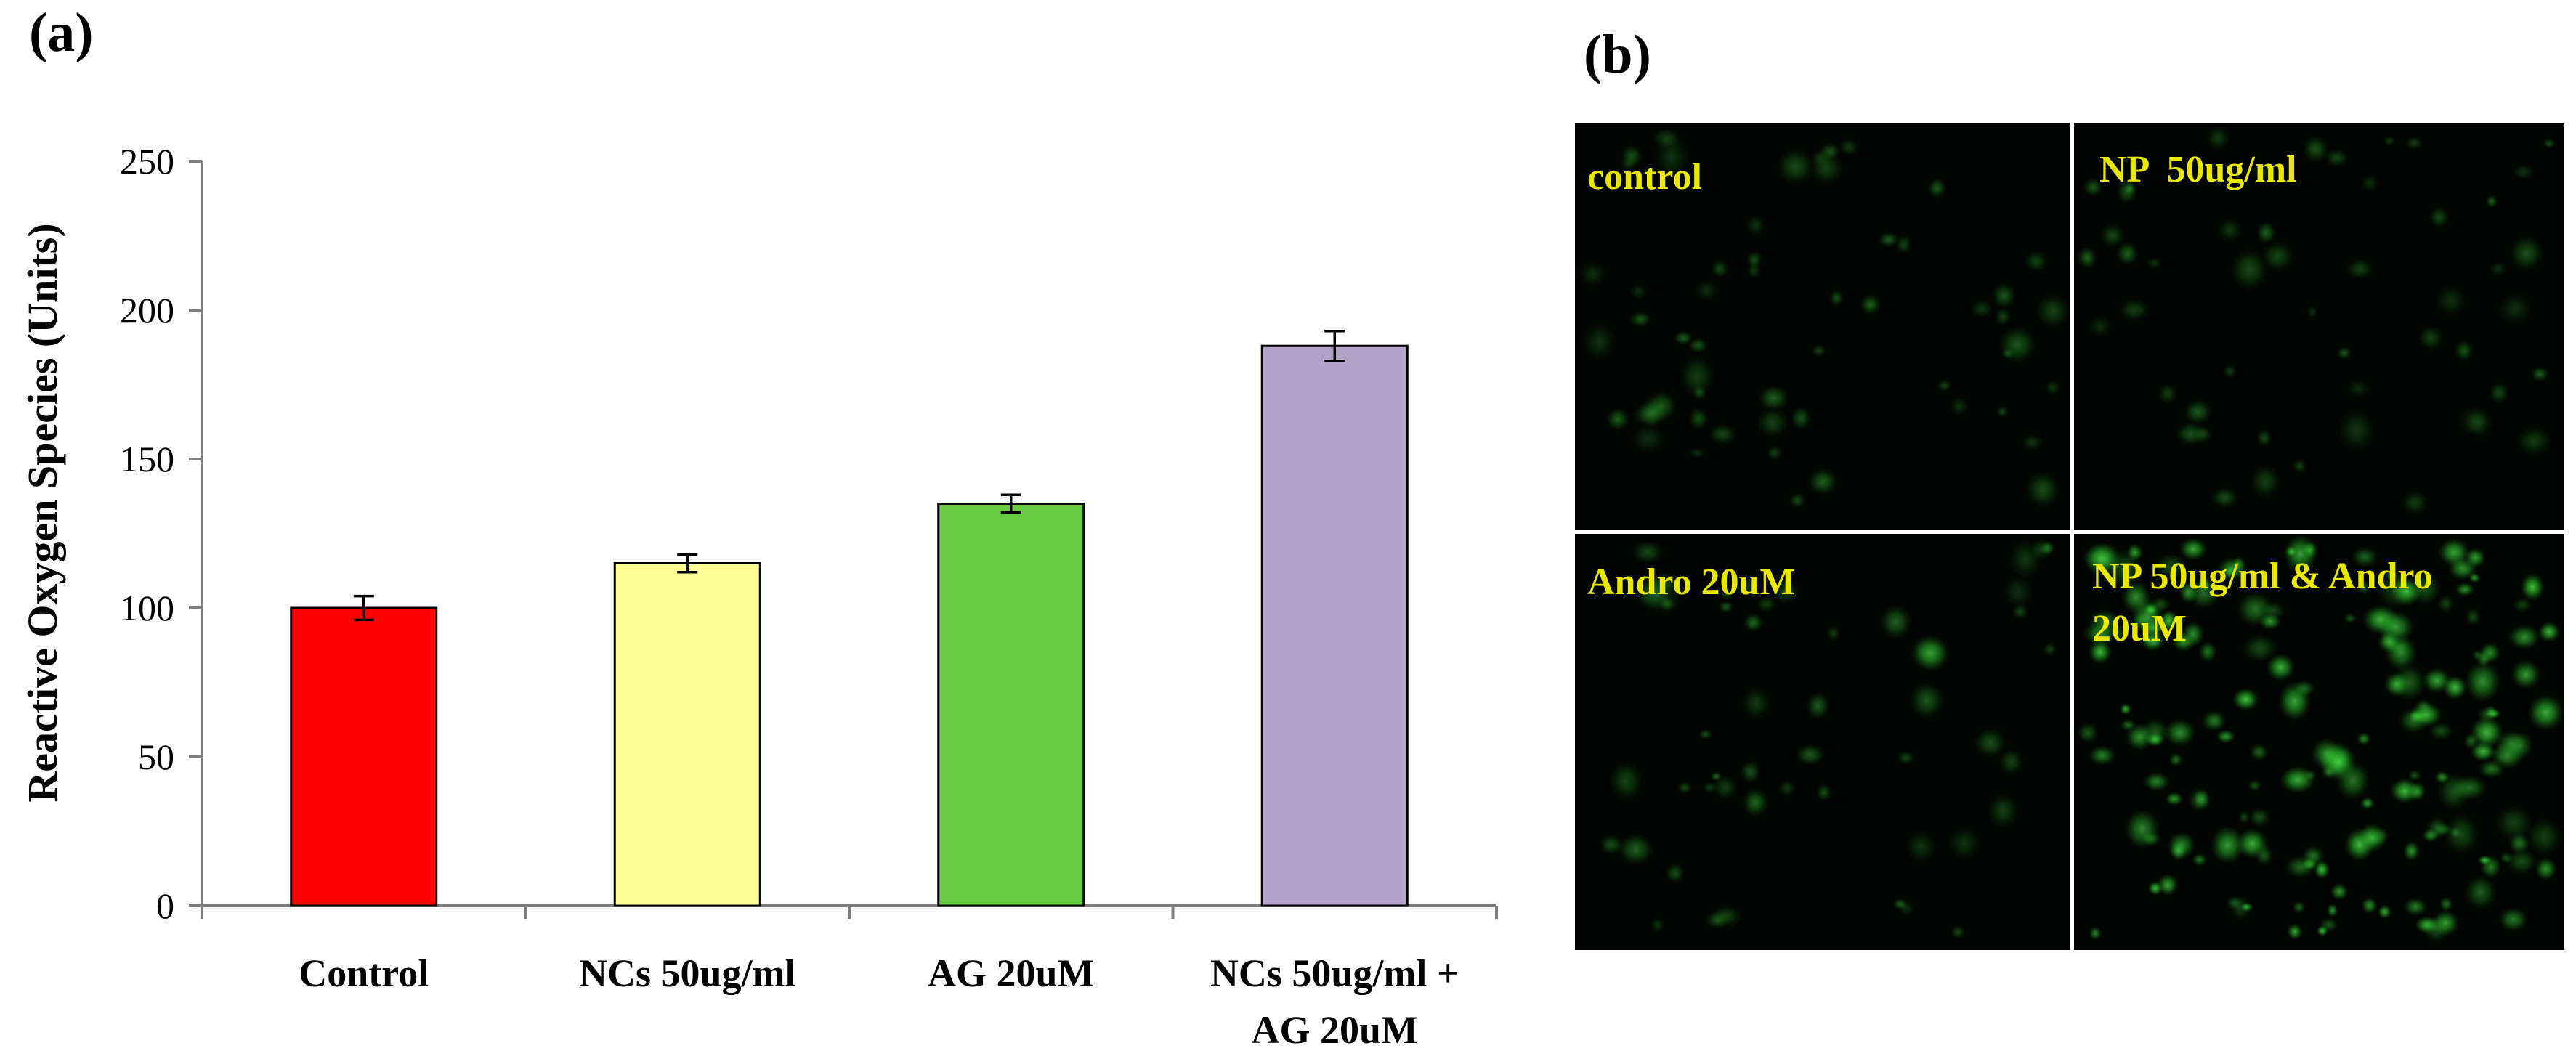  Describe the element at coordinates (2262, 576) in the screenshot. I see `micrograph-label-line: NP 50ug/ml & Andro` at that location.